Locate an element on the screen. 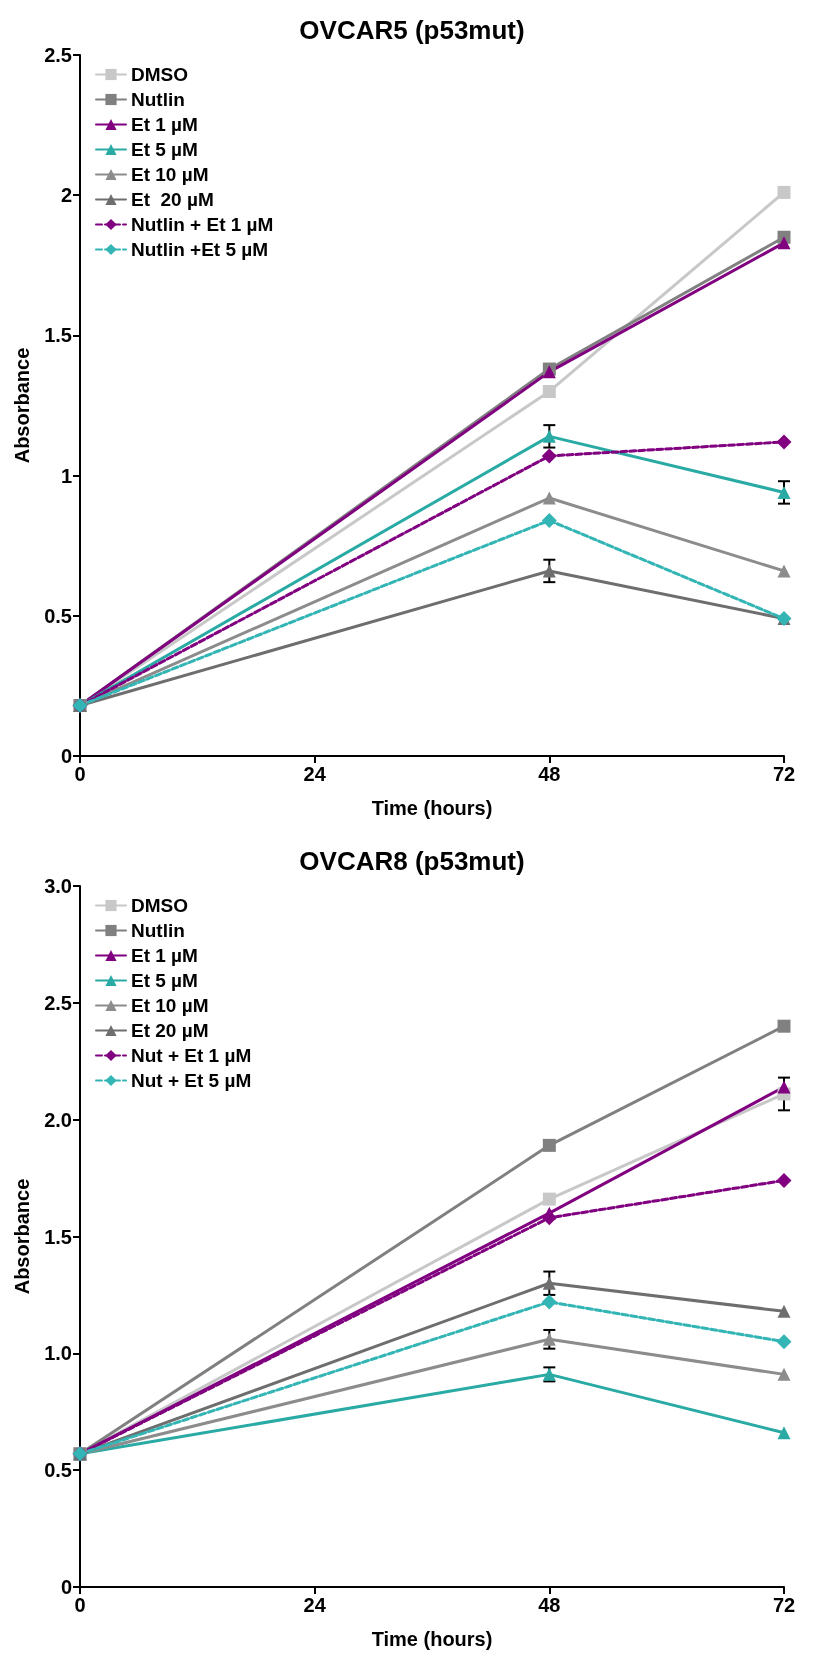  y-tick-label: 1 is located at coordinates (66, 475).